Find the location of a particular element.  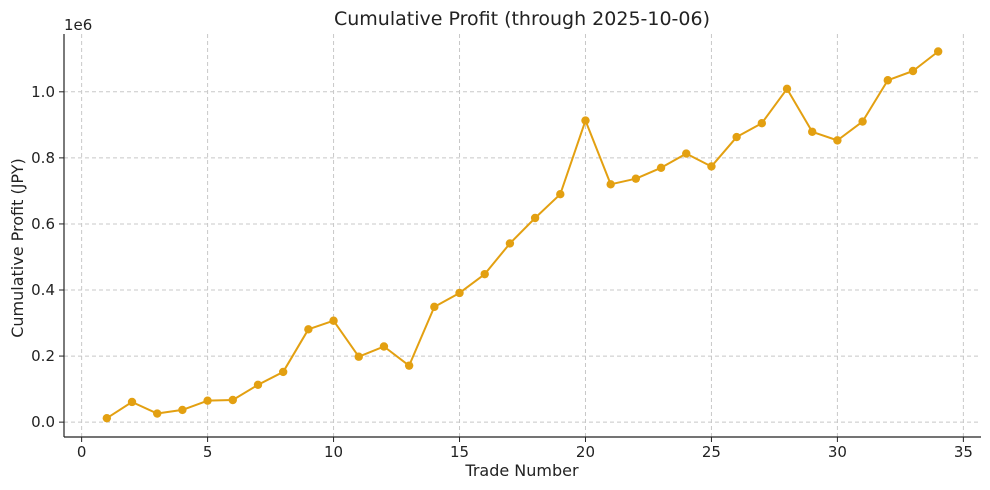

chart-title: Cumulative Profit (through 2025-10-06) is located at coordinates (522, 19).